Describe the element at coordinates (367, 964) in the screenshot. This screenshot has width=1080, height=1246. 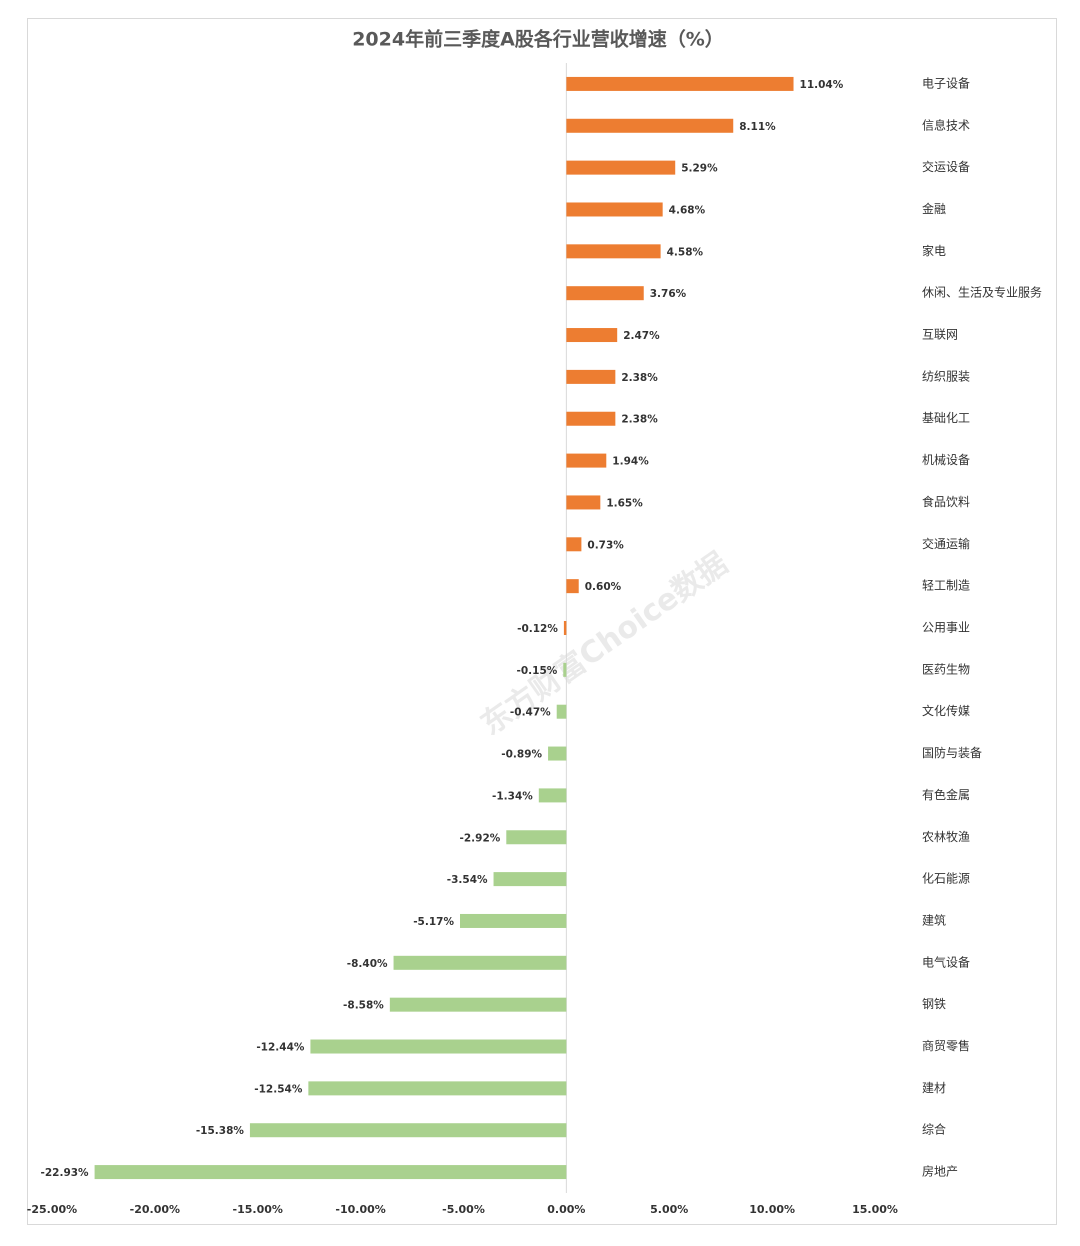
I see `value-label: -8.40%` at that location.